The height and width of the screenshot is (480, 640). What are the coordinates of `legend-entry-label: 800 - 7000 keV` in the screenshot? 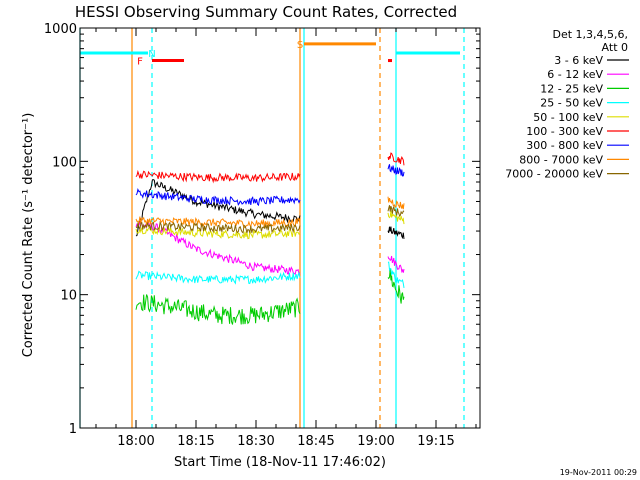 It's located at (561, 159).